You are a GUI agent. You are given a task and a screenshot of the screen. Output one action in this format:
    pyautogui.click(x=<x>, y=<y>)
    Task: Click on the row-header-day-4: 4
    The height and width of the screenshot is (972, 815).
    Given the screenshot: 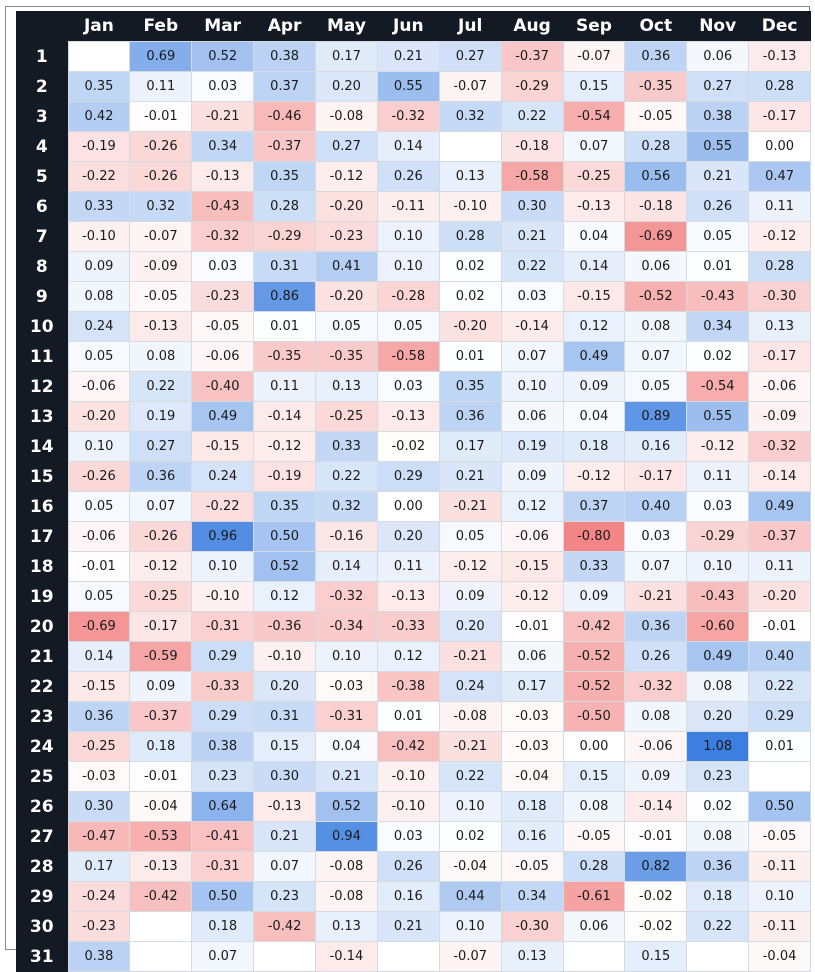 What is the action you would take?
    pyautogui.click(x=42, y=146)
    